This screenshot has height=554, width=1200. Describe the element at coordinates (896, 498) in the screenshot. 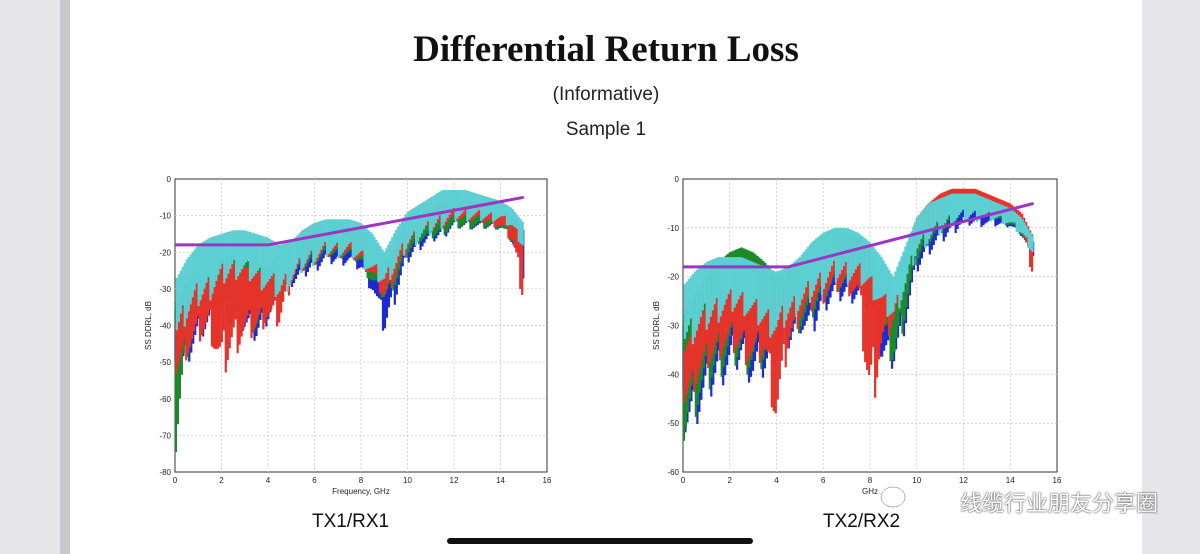

I see `wechat-icon` at that location.